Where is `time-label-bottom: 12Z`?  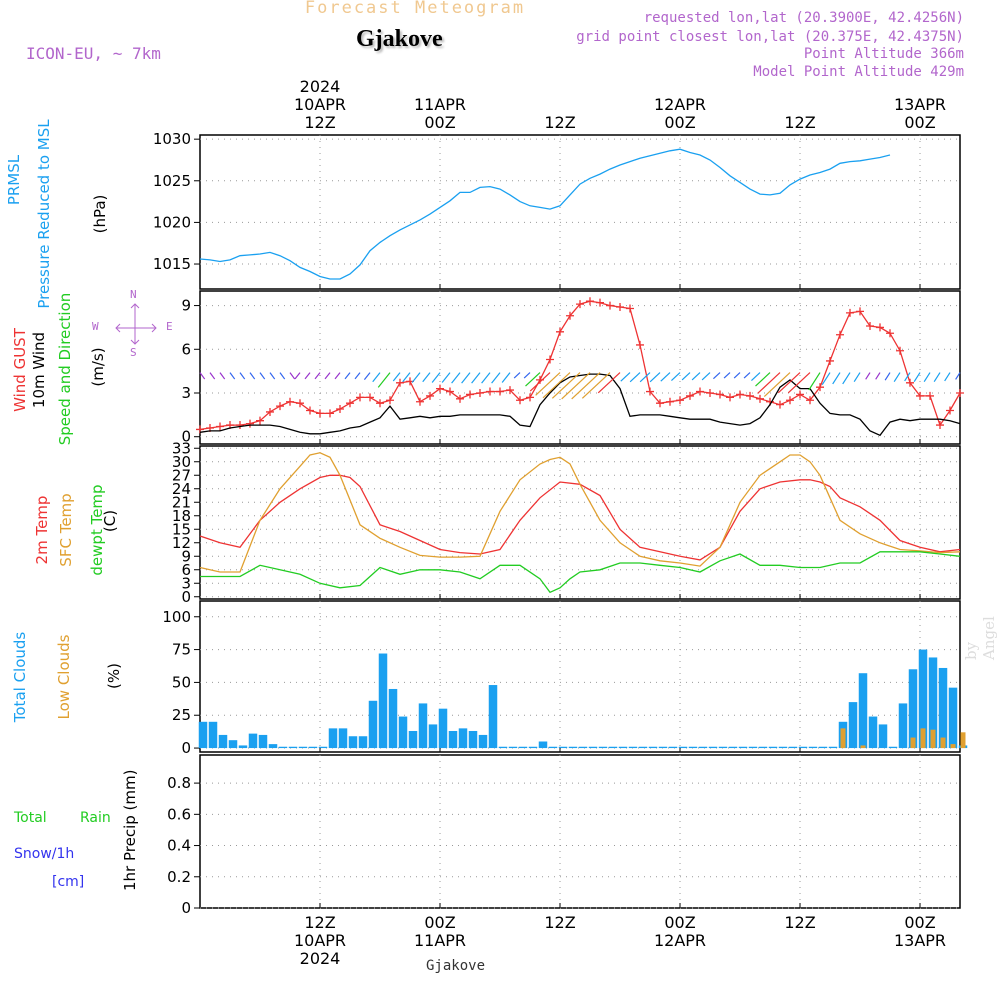
time-label-bottom: 12Z is located at coordinates (319, 922).